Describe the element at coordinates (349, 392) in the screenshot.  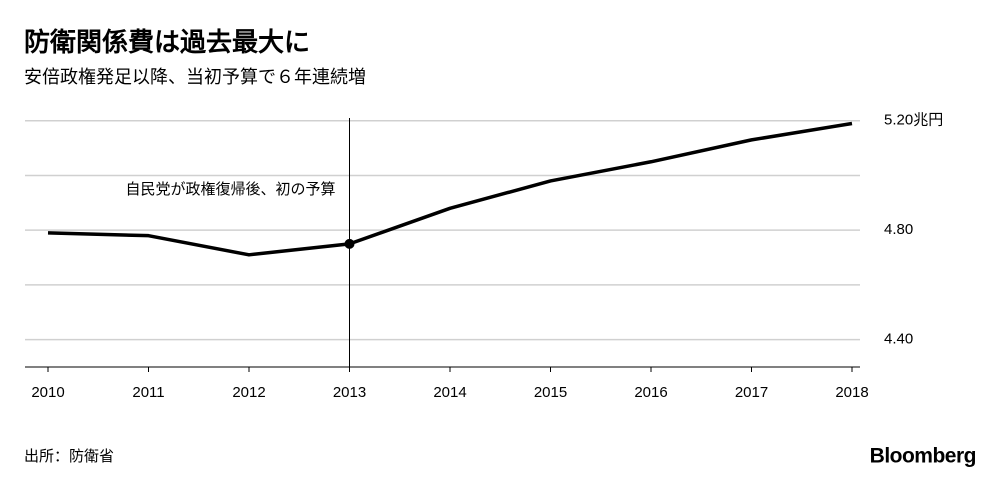
I see `x-tick-label: 2013` at that location.